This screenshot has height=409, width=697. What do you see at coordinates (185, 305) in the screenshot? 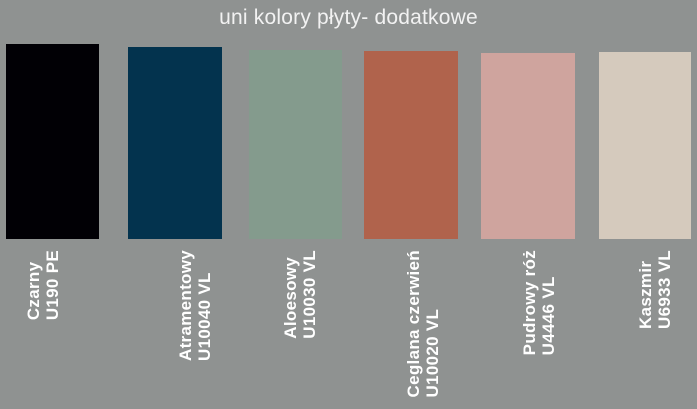
I see `swatch-color-name: Atramentowy` at bounding box center [185, 305].